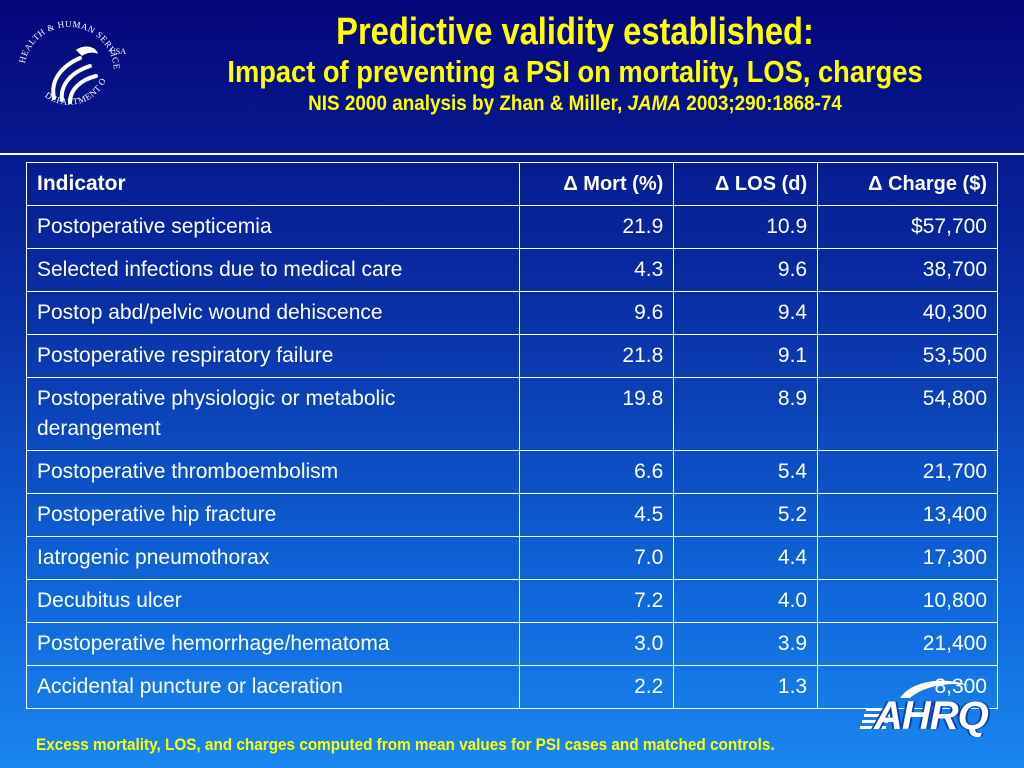 Image resolution: width=1024 pixels, height=768 pixels. I want to click on los-cell: 9.1, so click(746, 356).